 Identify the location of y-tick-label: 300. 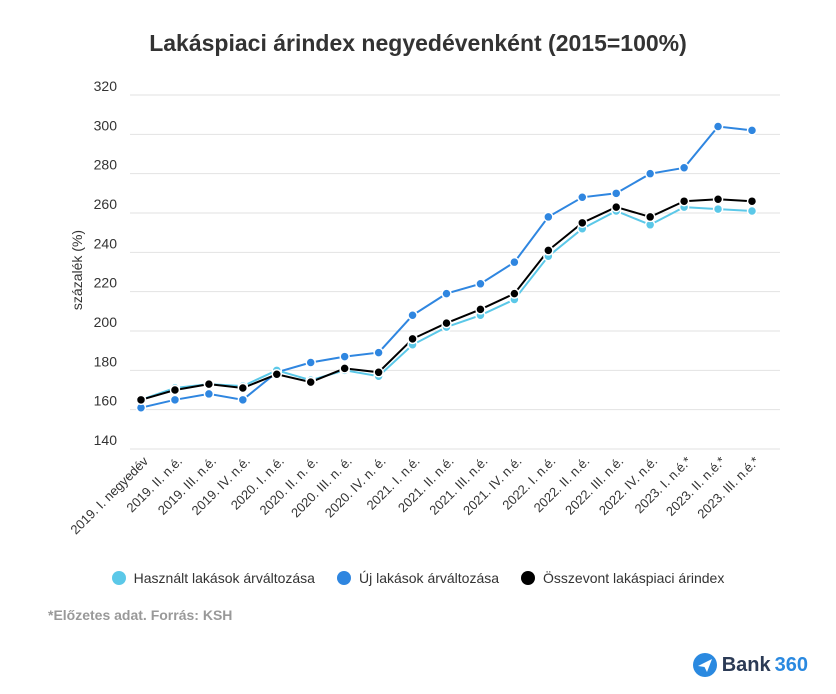
(106, 125).